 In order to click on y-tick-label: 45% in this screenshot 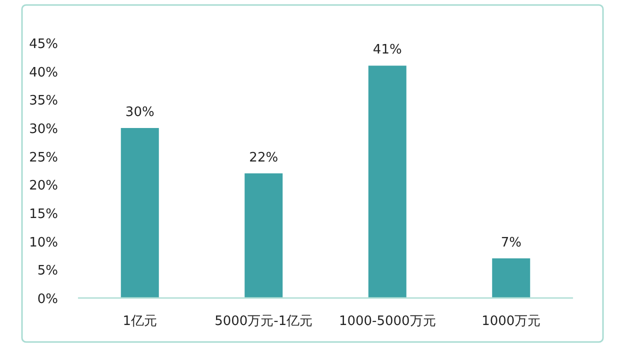, I will do `click(43, 44)`.